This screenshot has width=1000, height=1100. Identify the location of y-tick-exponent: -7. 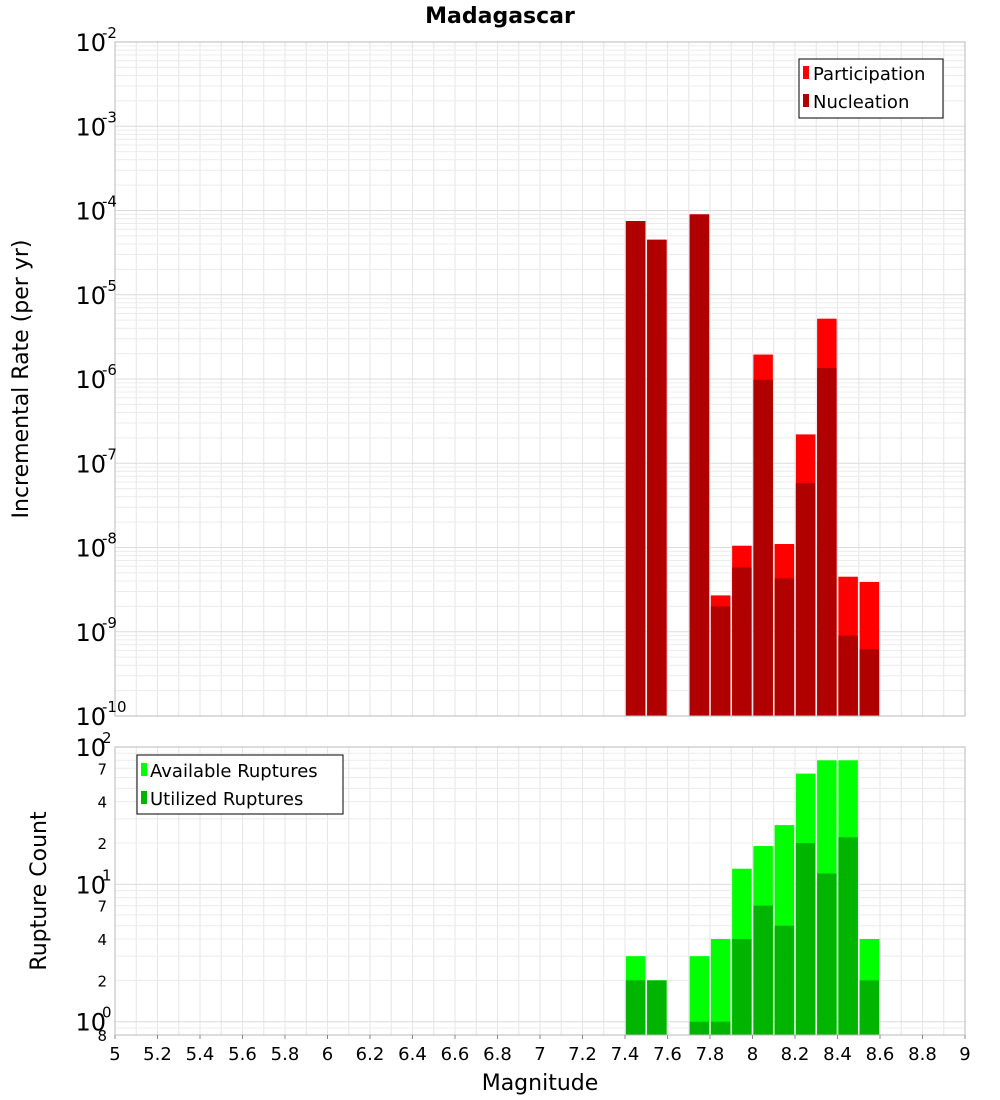
(109, 454).